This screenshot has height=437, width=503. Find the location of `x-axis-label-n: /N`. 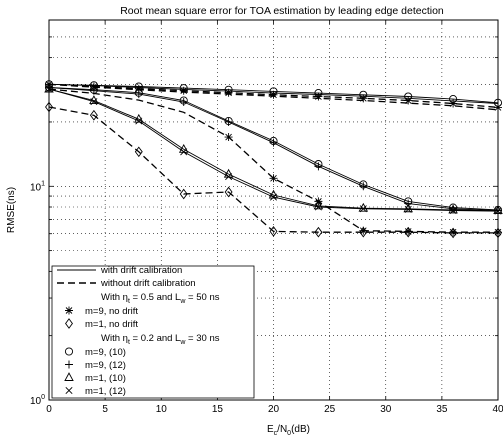

x-axis-label-n: /N is located at coordinates (282, 429).